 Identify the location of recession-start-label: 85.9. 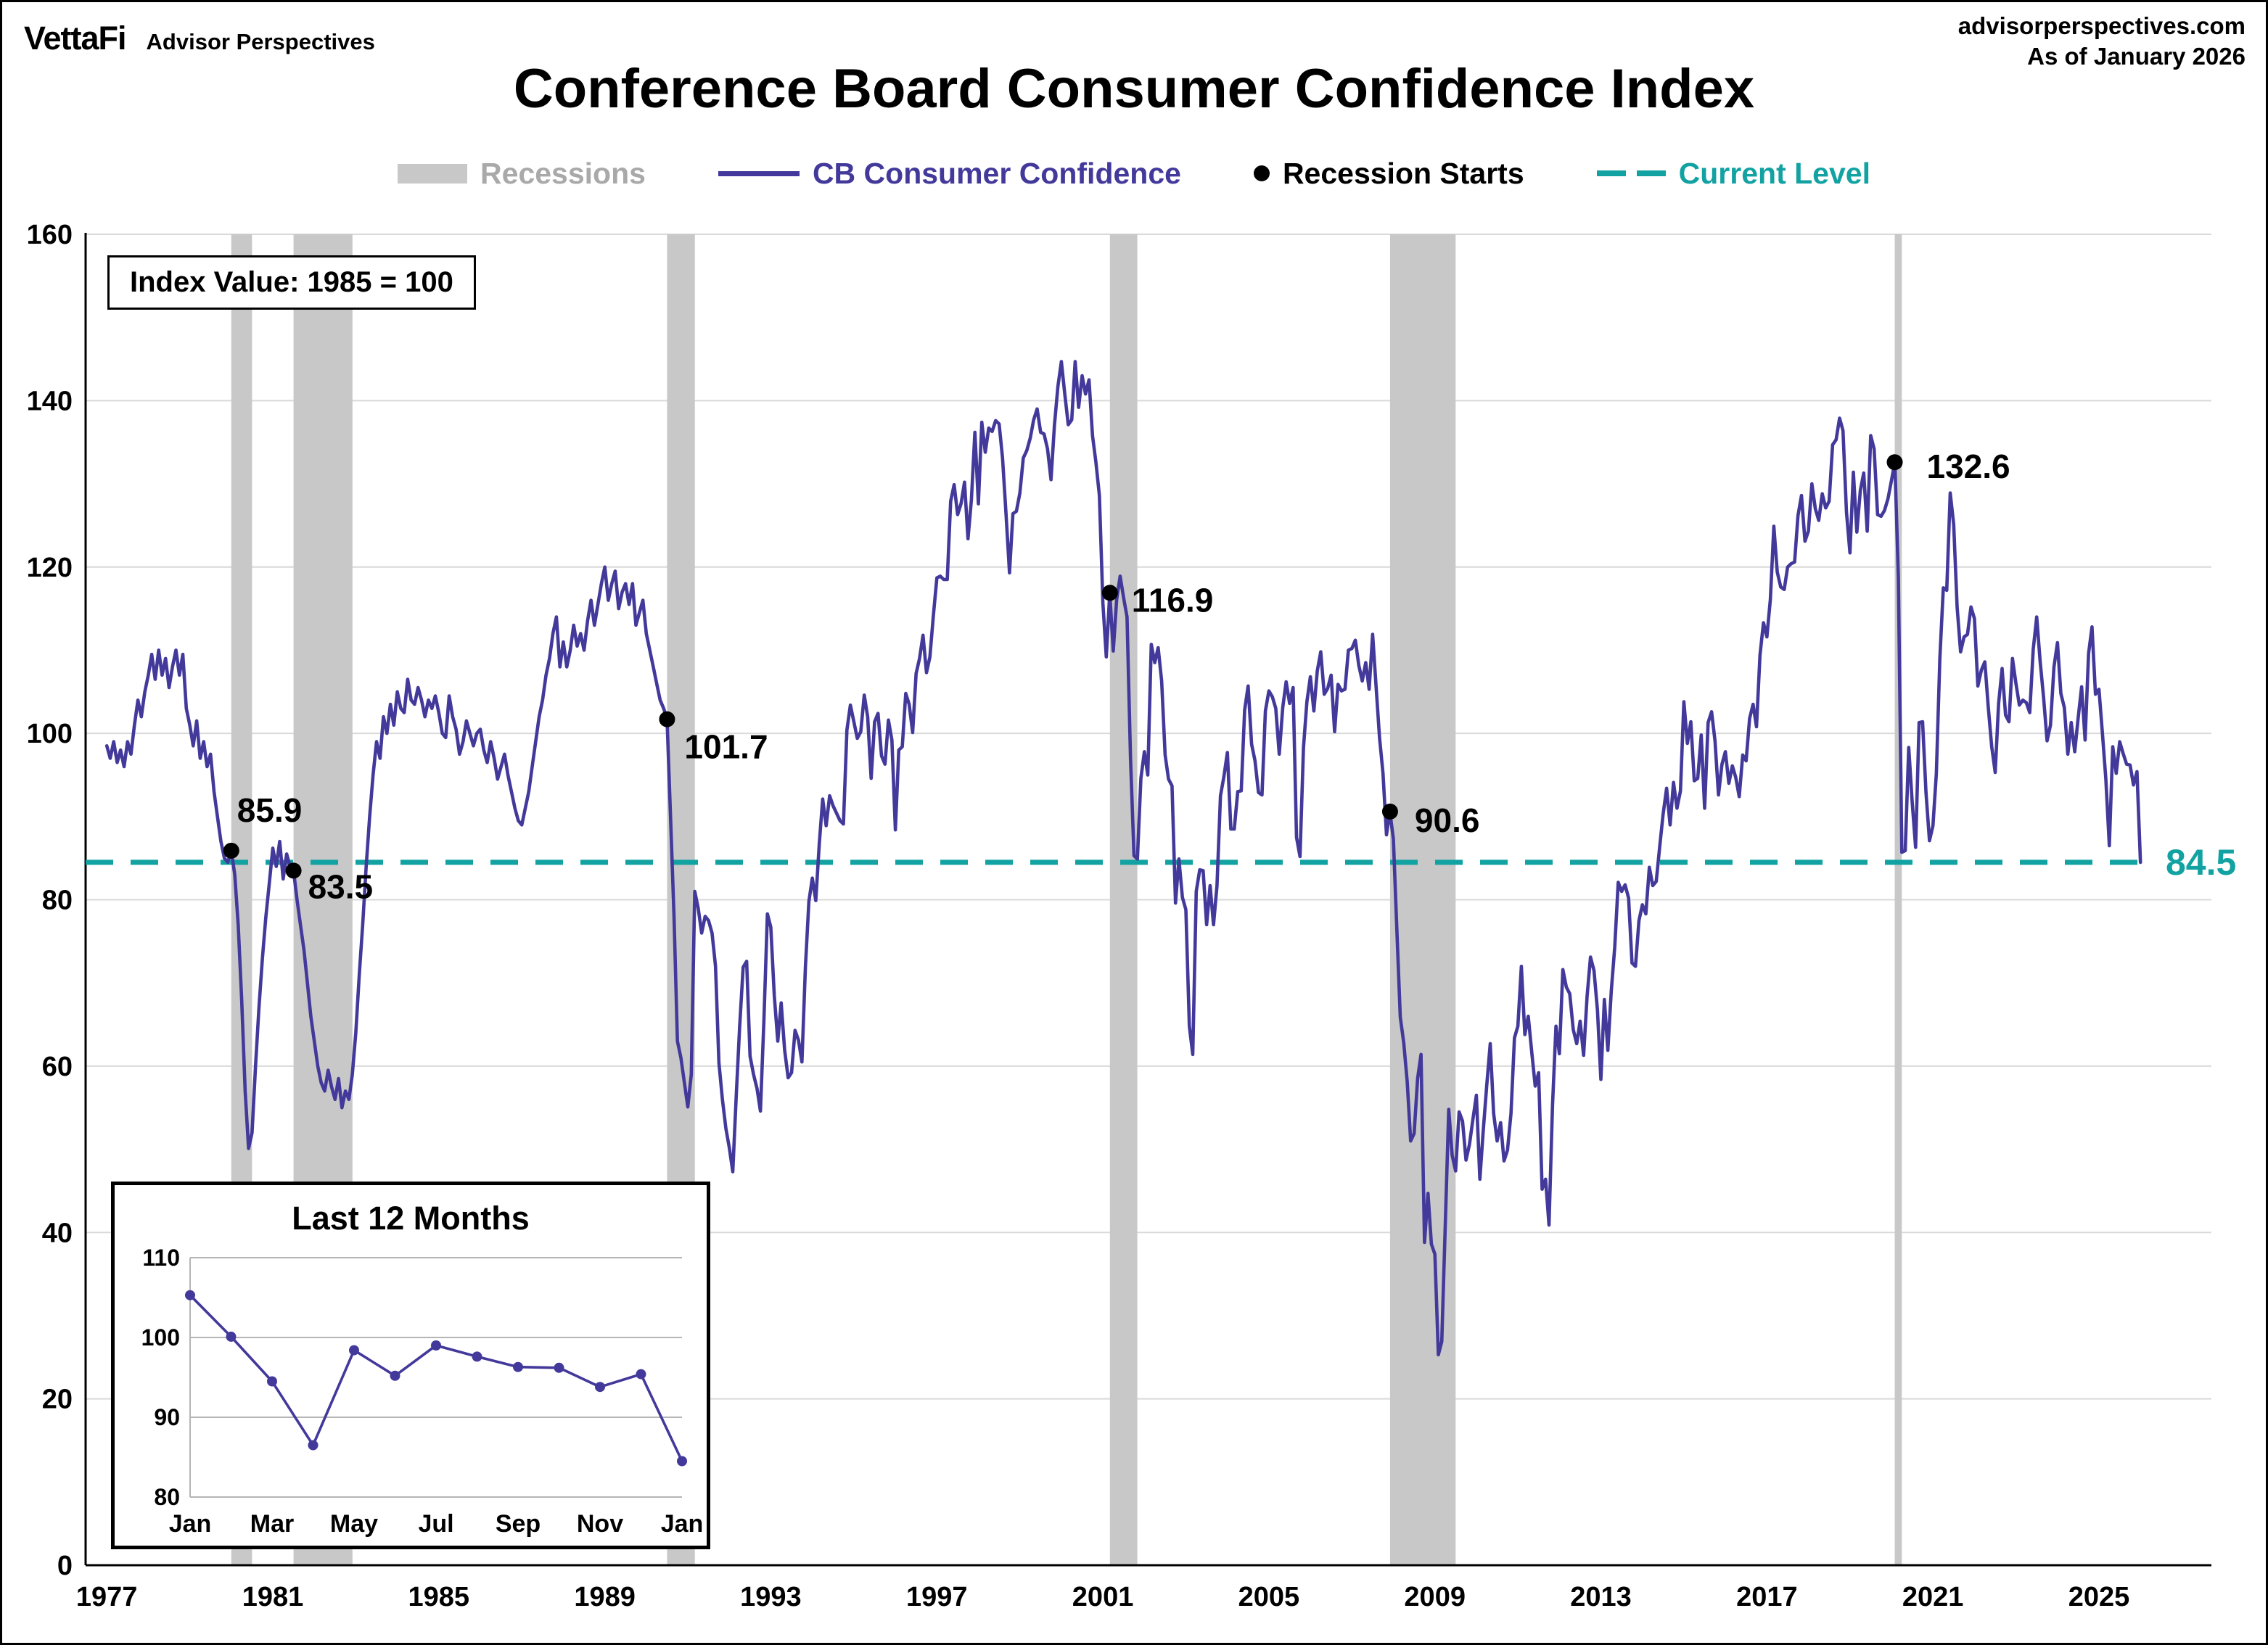
(270, 810).